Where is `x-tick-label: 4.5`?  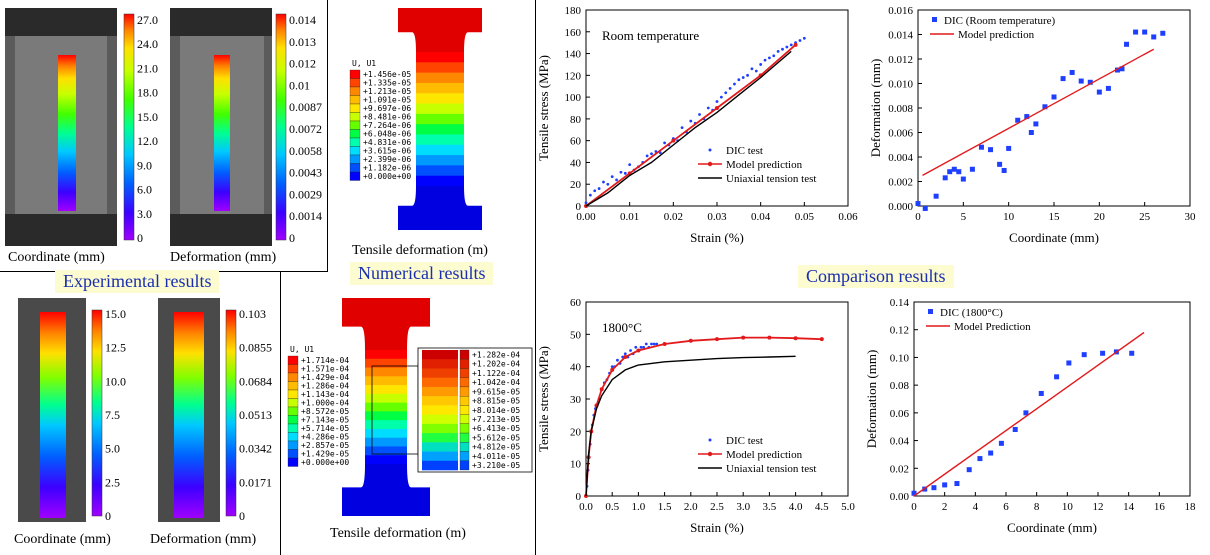
x-tick-label: 4.5 is located at coordinates (822, 507).